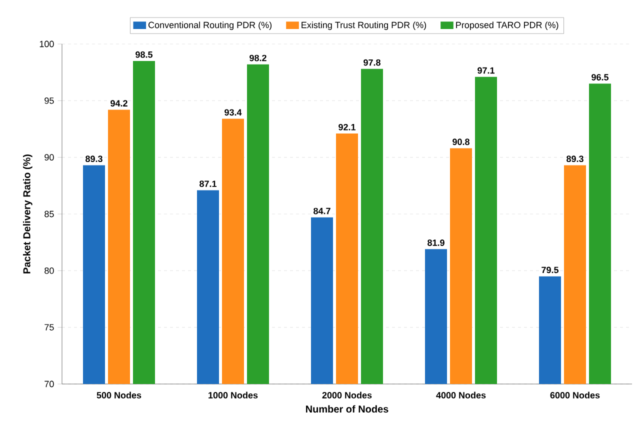 The height and width of the screenshot is (428, 639). I want to click on x-tick-label: 1000 Nodes, so click(233, 395).